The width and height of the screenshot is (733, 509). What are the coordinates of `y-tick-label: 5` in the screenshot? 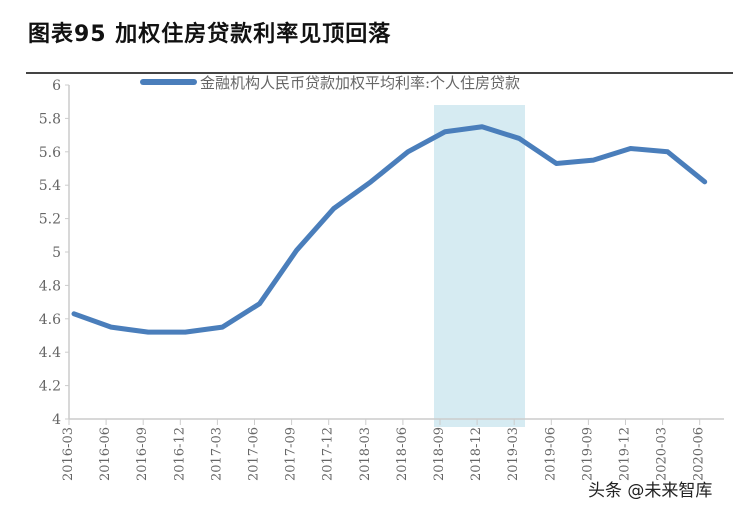 It's located at (56, 253).